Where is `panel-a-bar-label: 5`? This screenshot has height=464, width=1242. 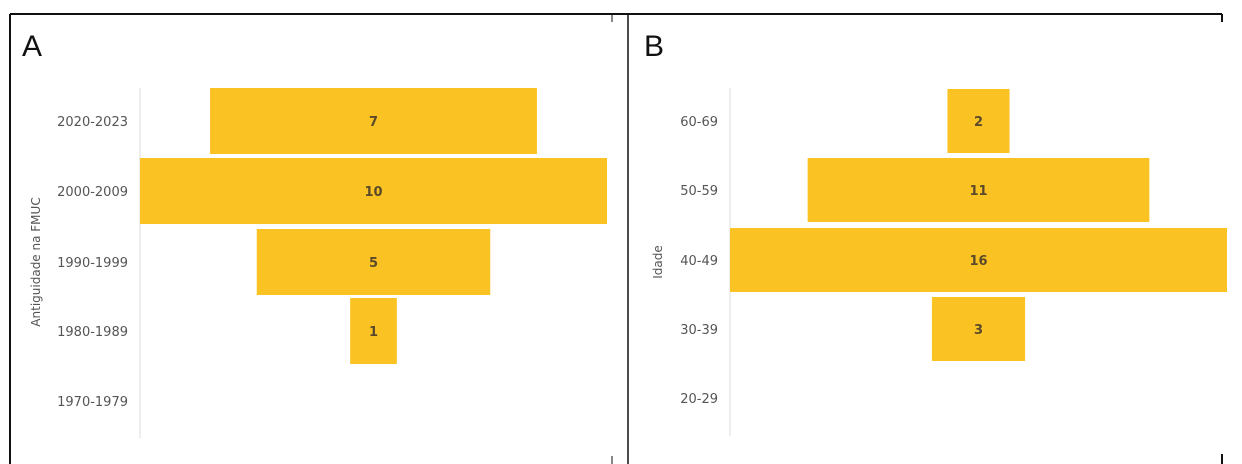 panel-a-bar-label: 5 is located at coordinates (373, 263).